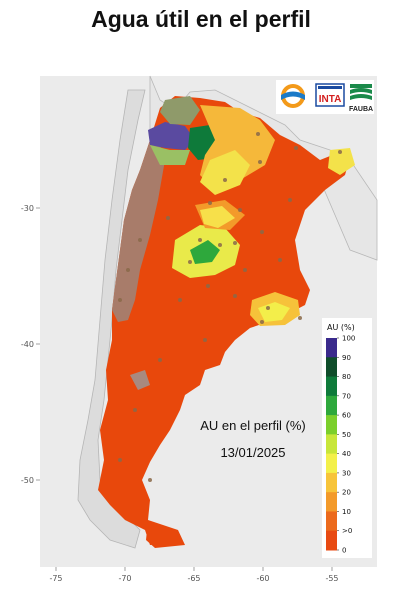 The height and width of the screenshot is (596, 402). Describe the element at coordinates (346, 454) in the screenshot. I see `legend-tick-label: 40` at that location.